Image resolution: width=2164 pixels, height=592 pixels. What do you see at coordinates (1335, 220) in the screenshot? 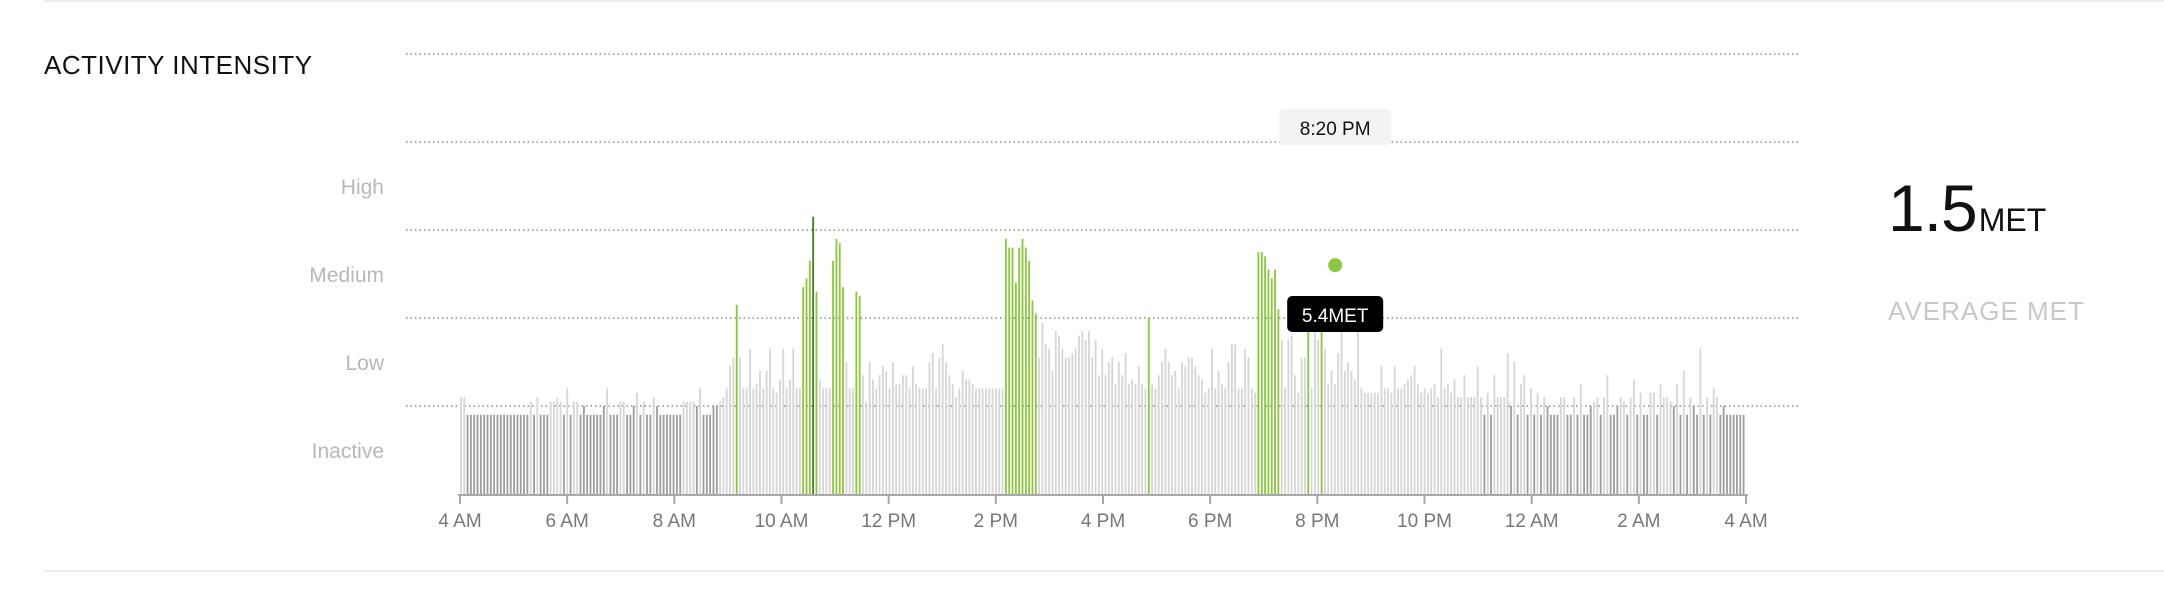
I see `tooltip-layer: 8:20 PM 5.4MET` at bounding box center [1335, 220].